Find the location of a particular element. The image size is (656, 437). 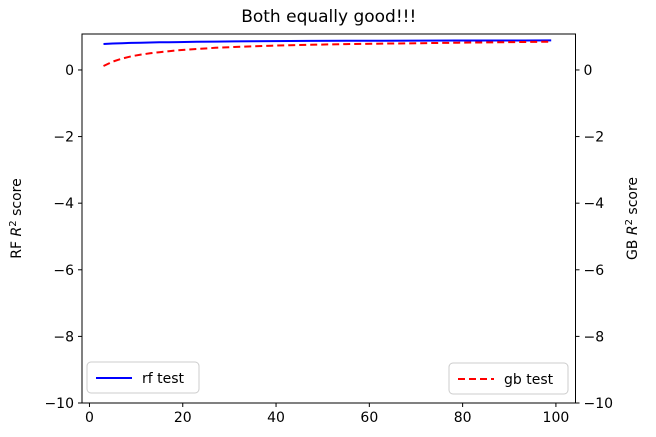

x-tick-label: 40 is located at coordinates (276, 418).